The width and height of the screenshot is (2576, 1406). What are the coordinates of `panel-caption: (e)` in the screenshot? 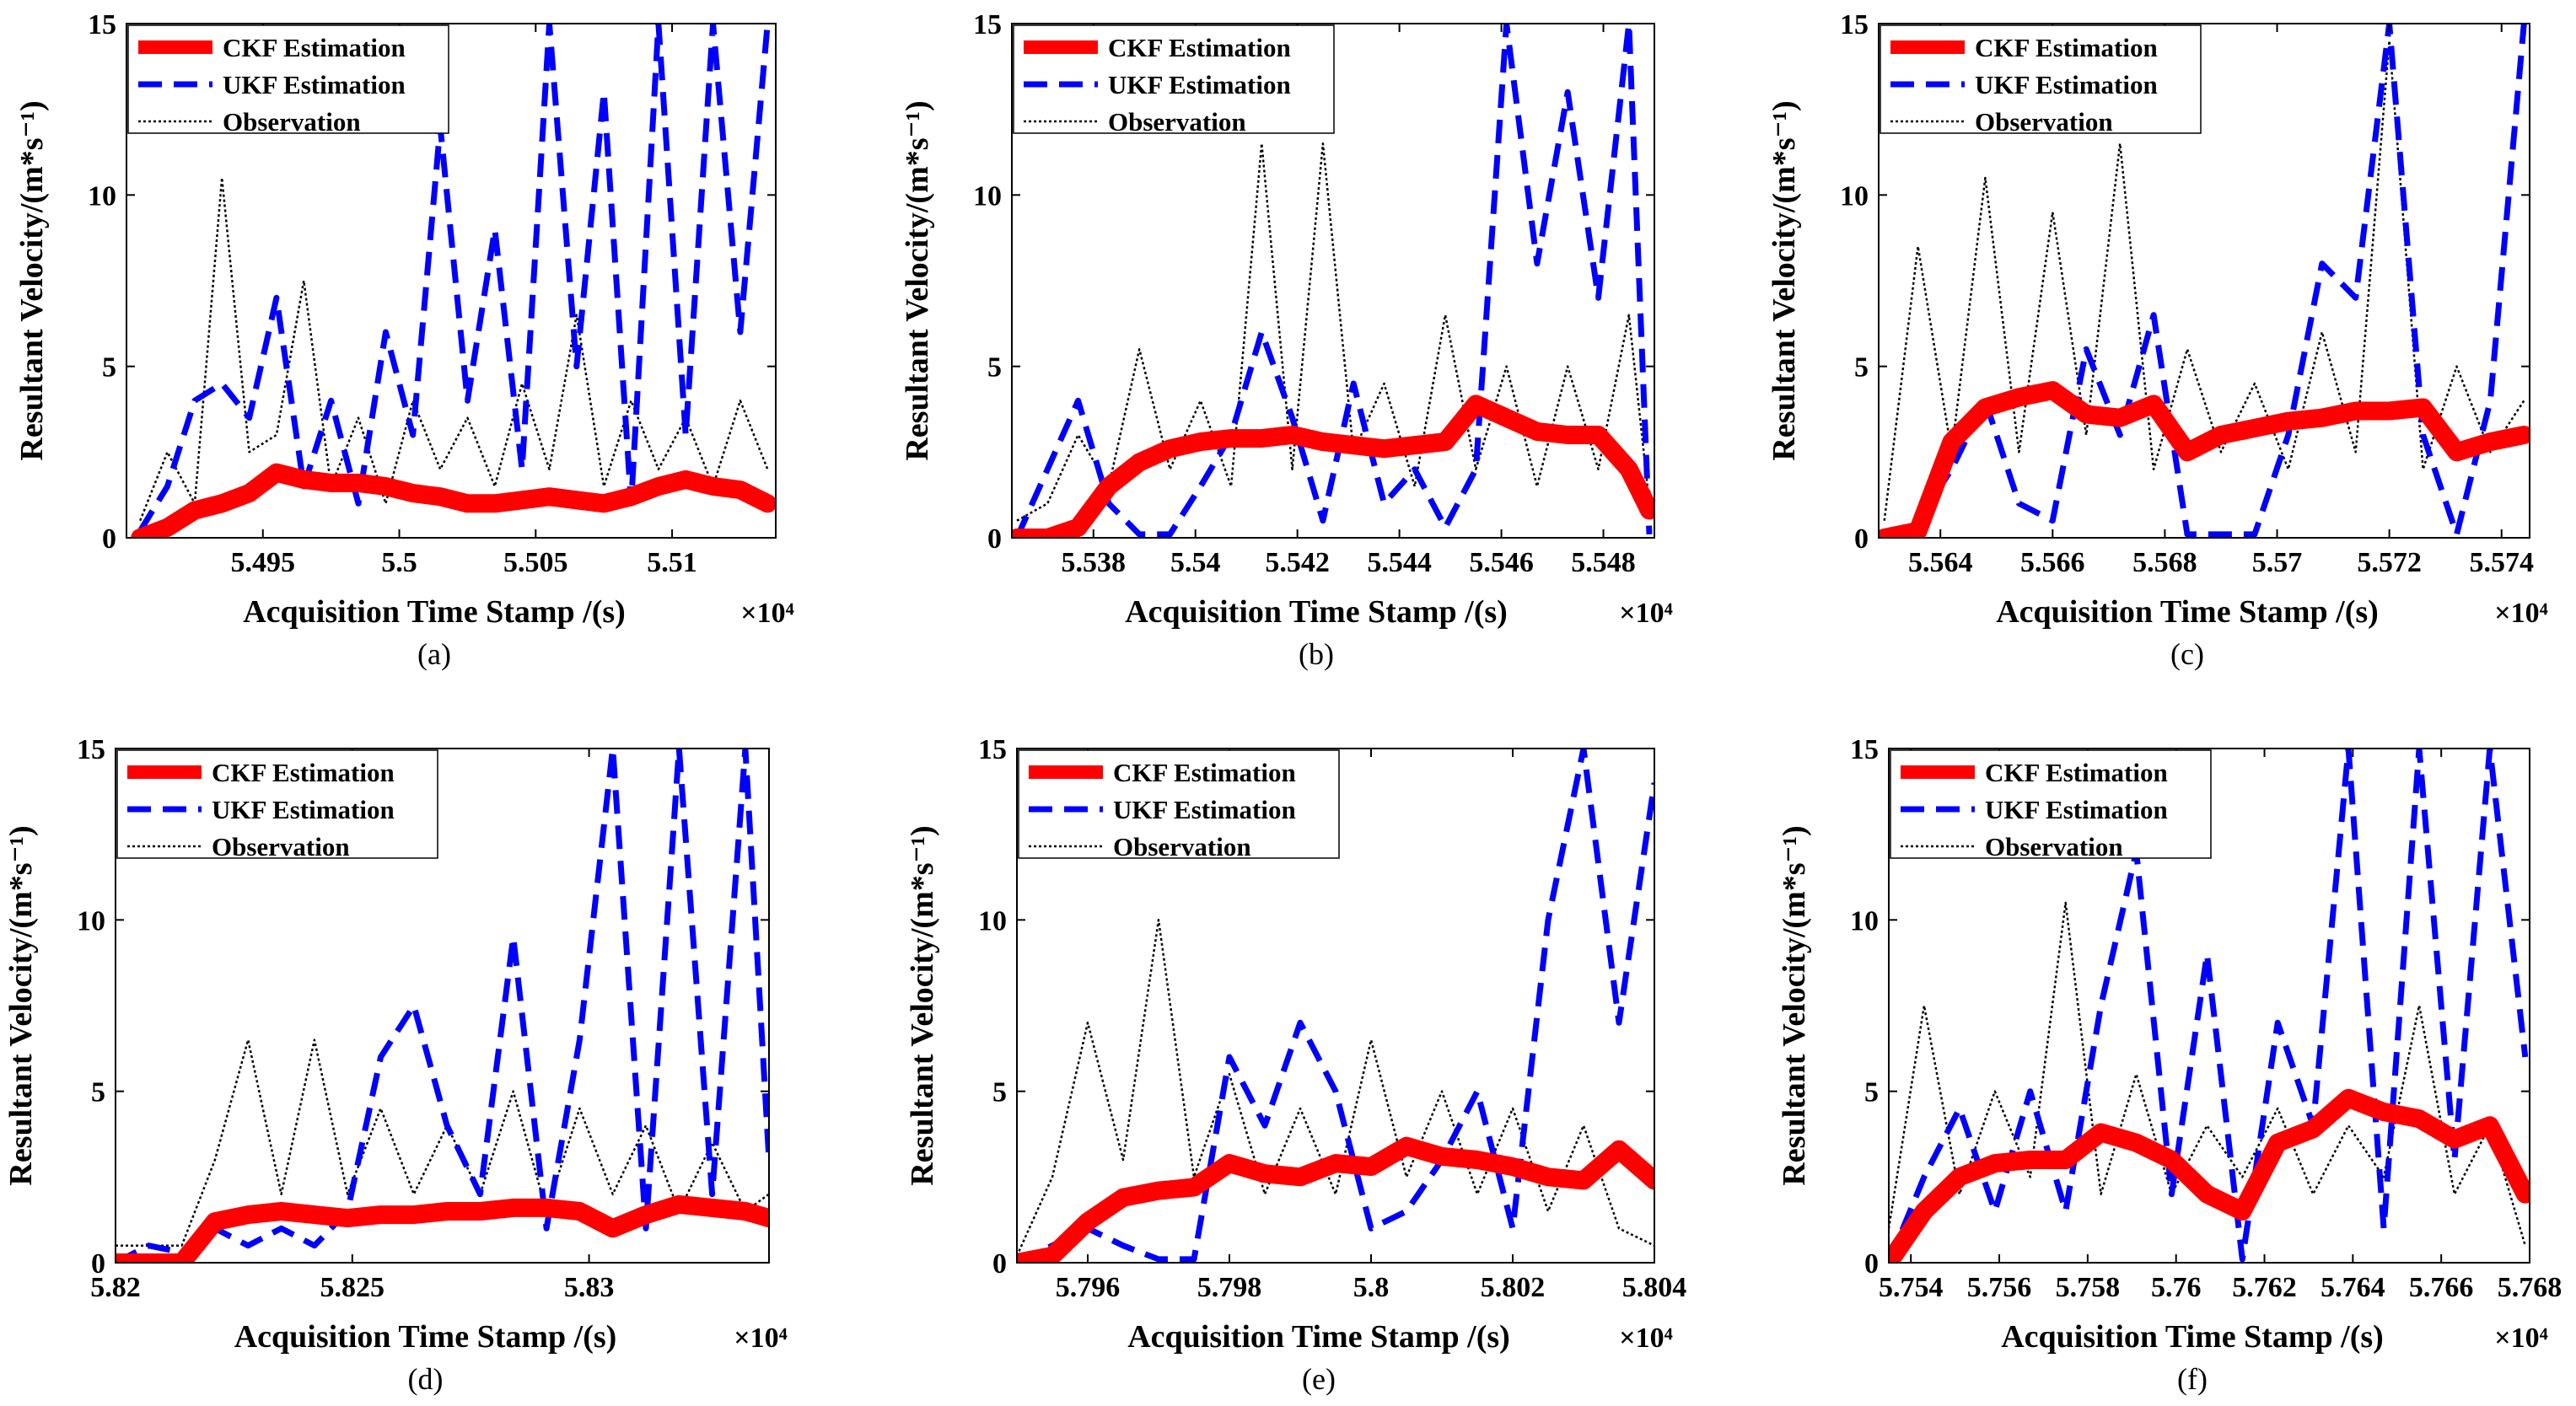 It's located at (1319, 1379).